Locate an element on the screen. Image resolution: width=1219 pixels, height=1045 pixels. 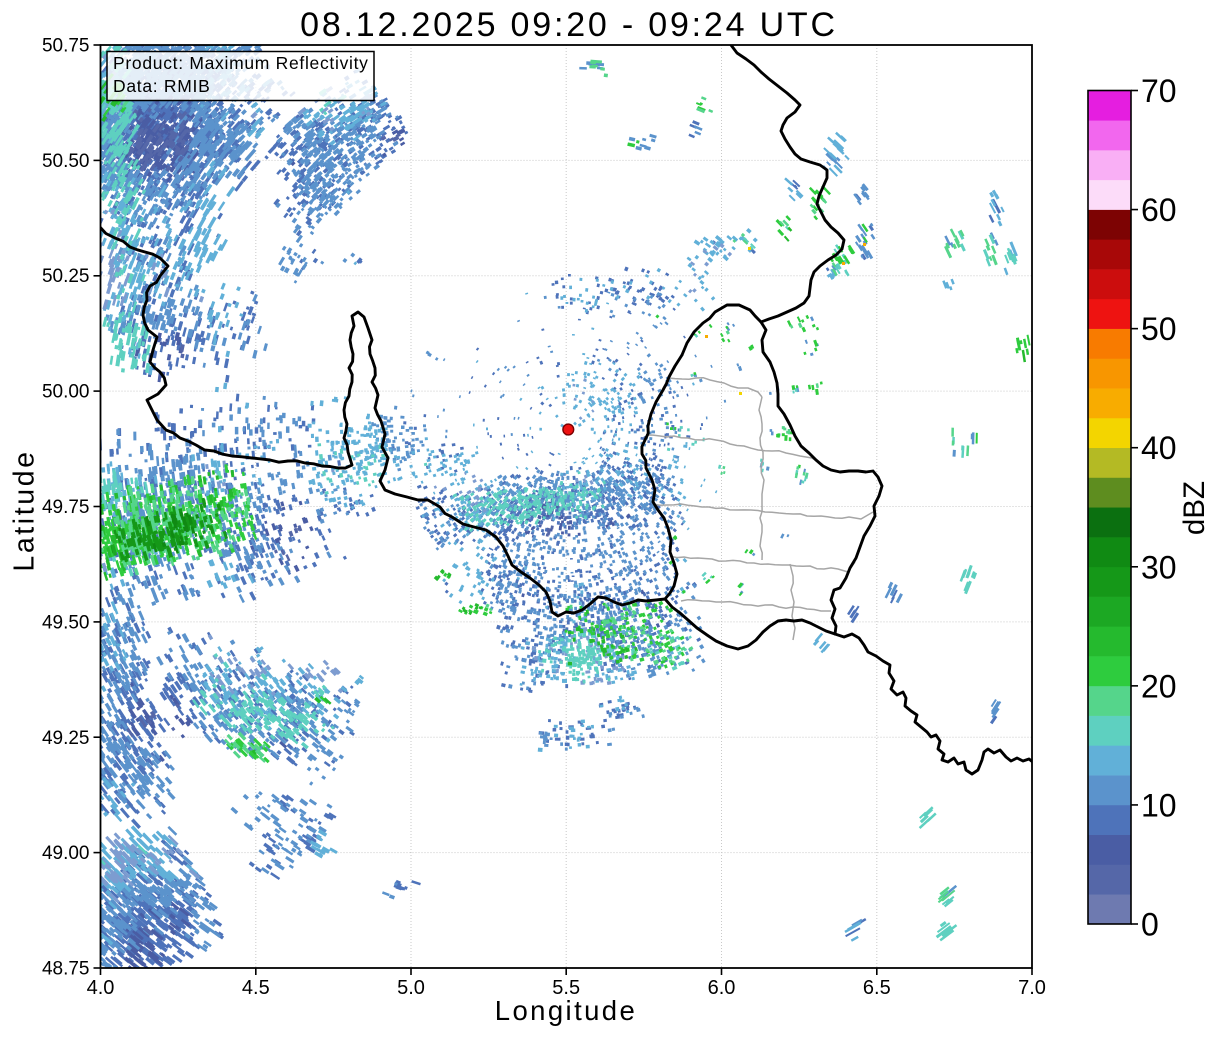
svg-text: 49.50 is located at coordinates (66, 622).